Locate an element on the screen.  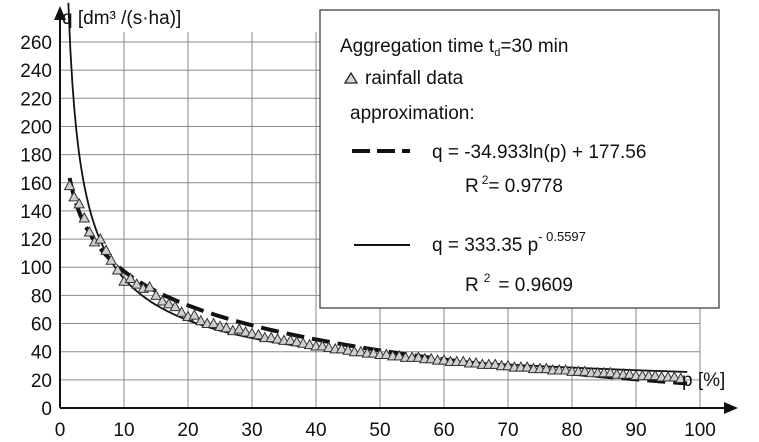
y-tick-label: 180 is located at coordinates (36, 156).